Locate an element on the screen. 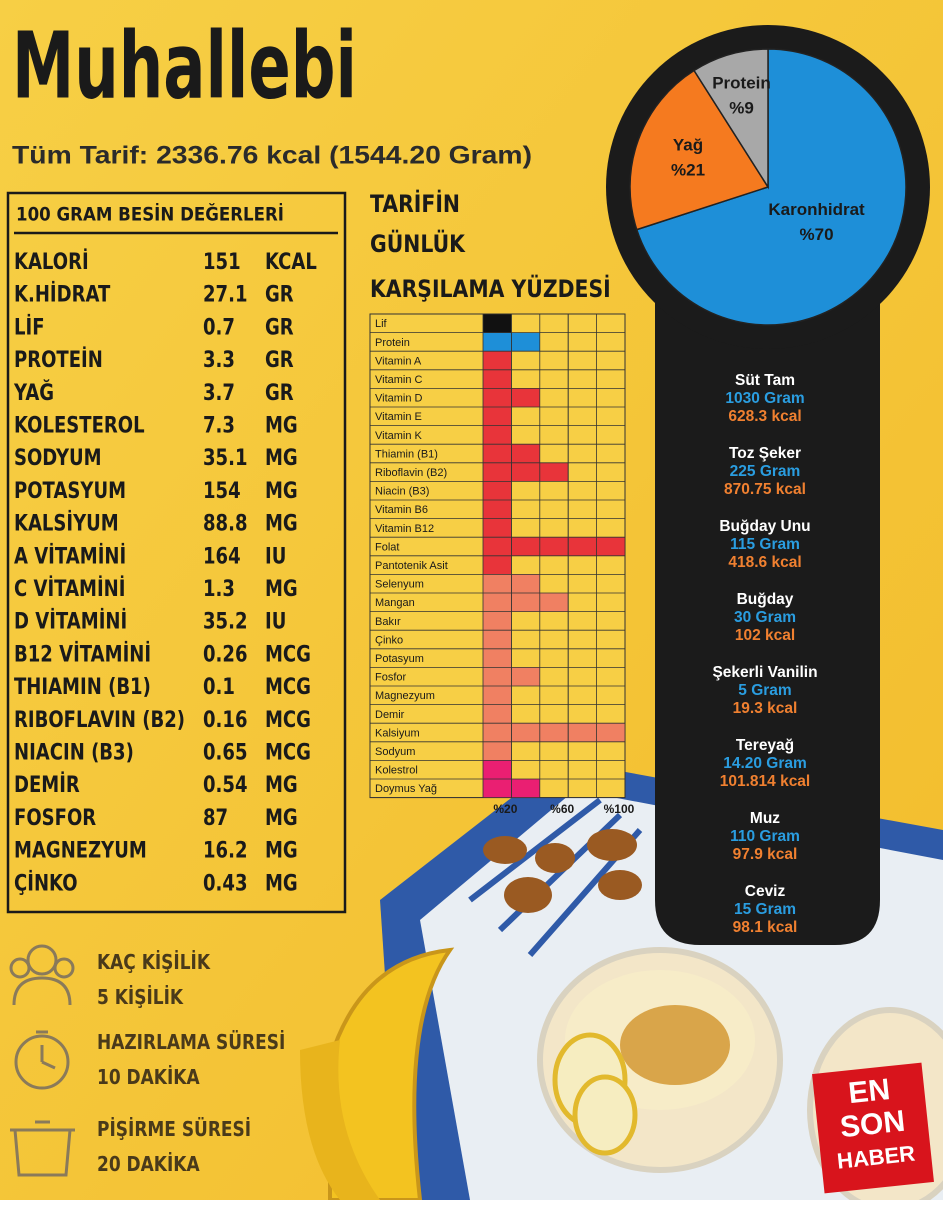 The image size is (943, 1205). nutrient-name: K.HİDRAT is located at coordinates (62, 294).